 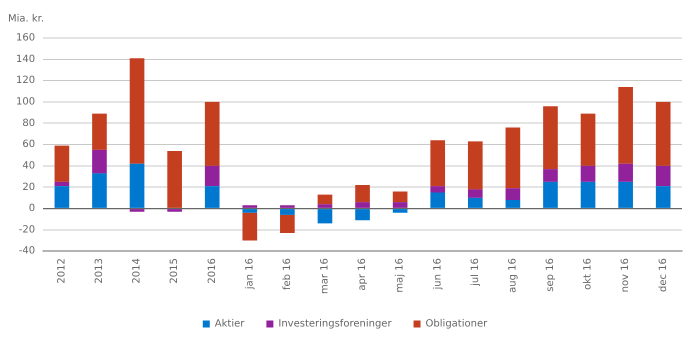 What do you see at coordinates (362, 274) in the screenshot?
I see `x-tick-label: apr 16` at bounding box center [362, 274].